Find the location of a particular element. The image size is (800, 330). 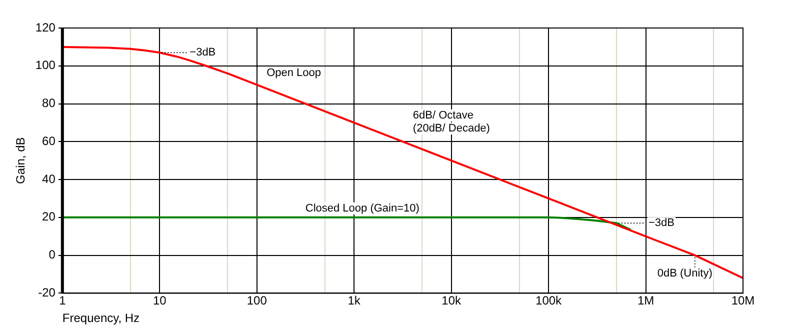

x-tick-label: 10 is located at coordinates (159, 301).